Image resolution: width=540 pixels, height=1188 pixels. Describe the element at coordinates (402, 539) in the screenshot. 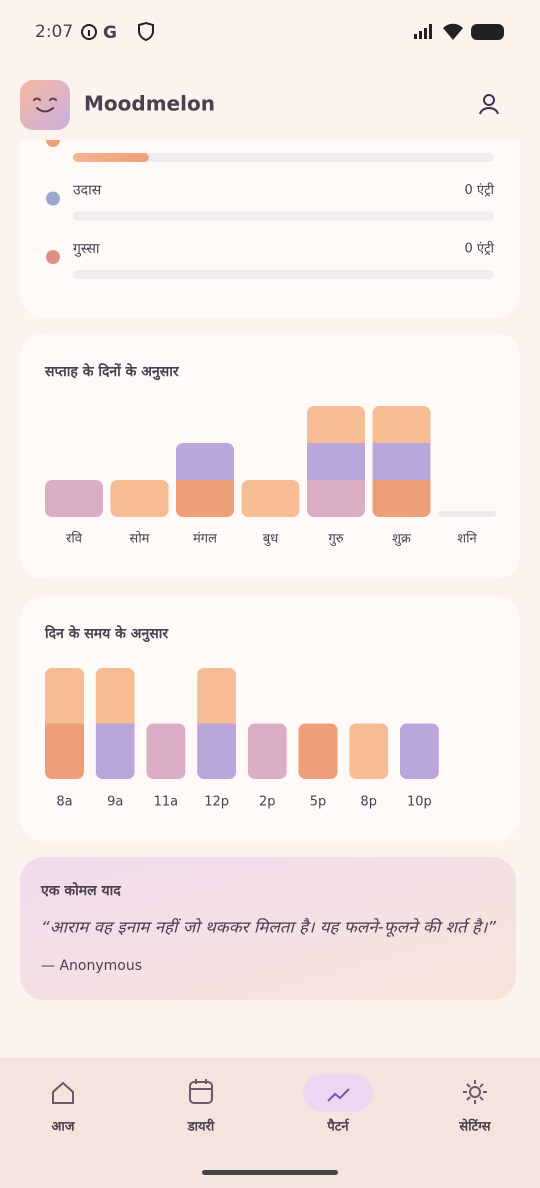

I see `x-tick-label: शुक्र` at that location.